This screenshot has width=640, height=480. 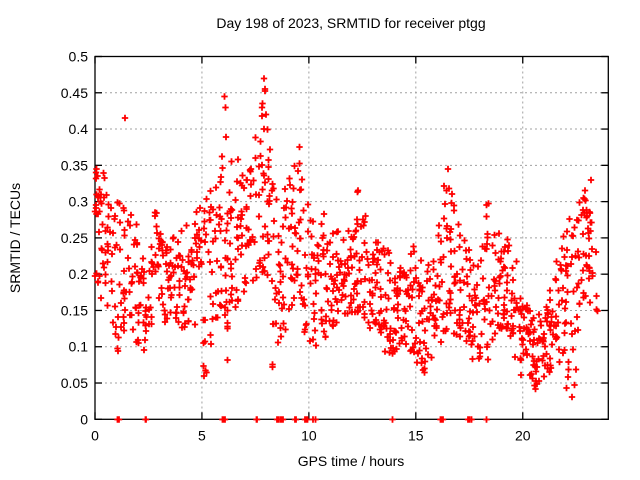 What do you see at coordinates (202, 435) in the screenshot?
I see `x-tick-label: 5` at bounding box center [202, 435].